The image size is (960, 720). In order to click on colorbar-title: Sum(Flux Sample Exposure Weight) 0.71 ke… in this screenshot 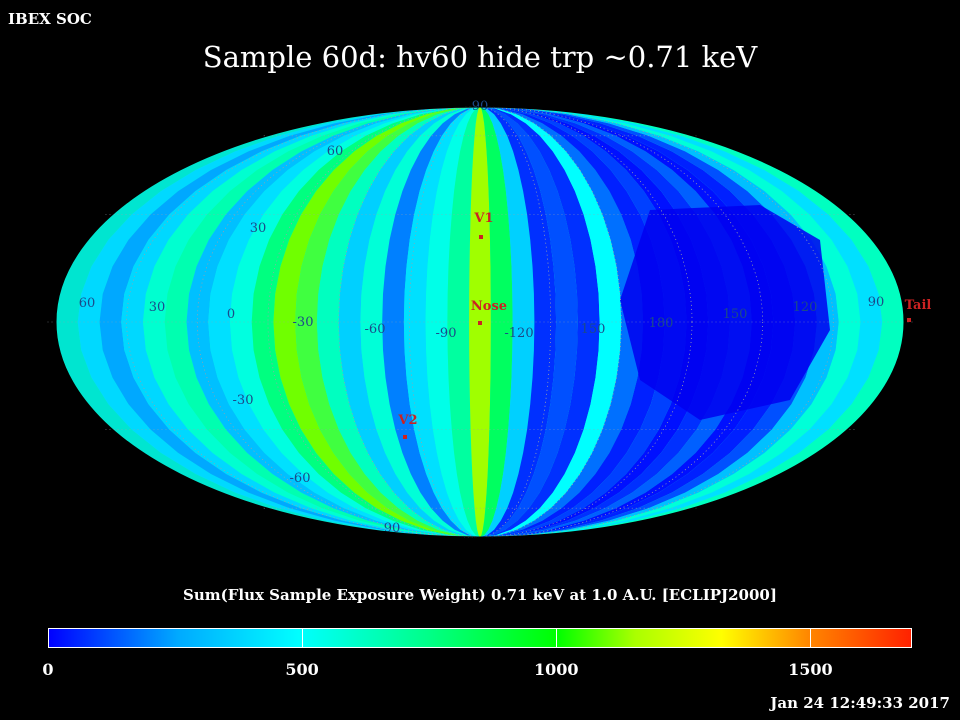, I will do `click(480, 595)`.